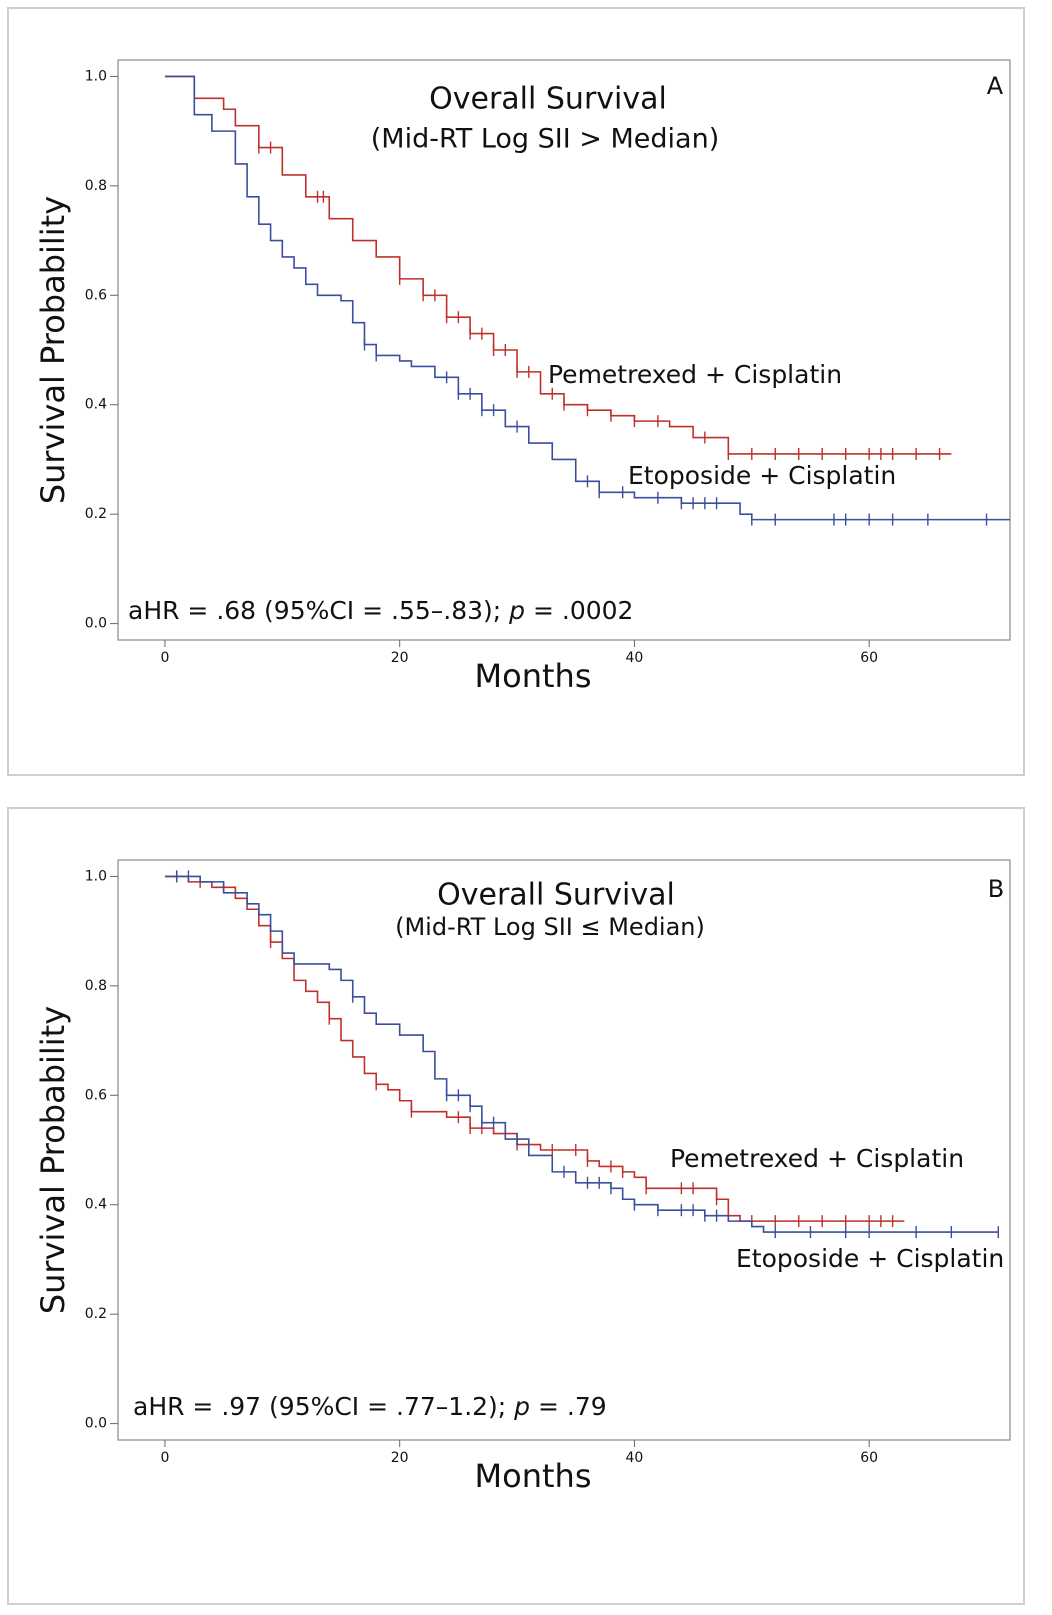 This screenshot has width=1052, height=1615. What do you see at coordinates (568, 1406) in the screenshot?
I see `annotation-part: = .79` at bounding box center [568, 1406].